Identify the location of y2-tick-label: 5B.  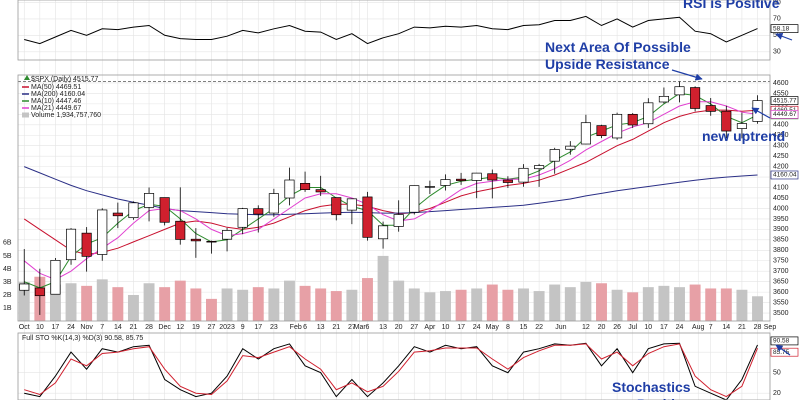
(7, 256).